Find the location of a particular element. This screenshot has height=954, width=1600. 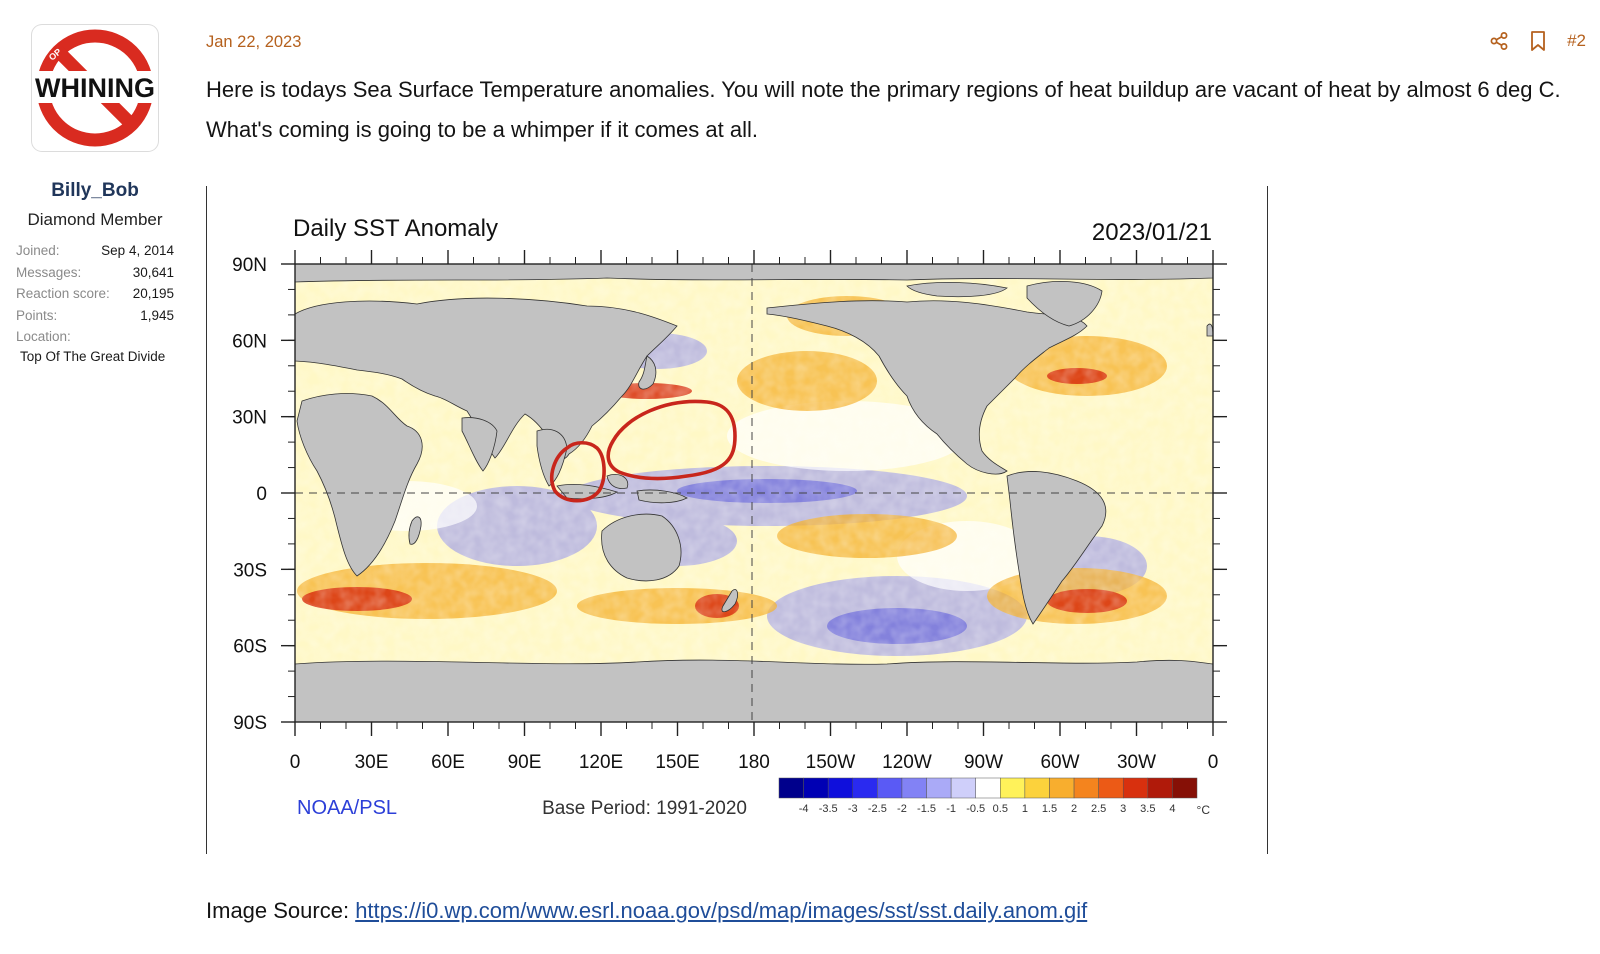

lon-label: 180 is located at coordinates (754, 762).